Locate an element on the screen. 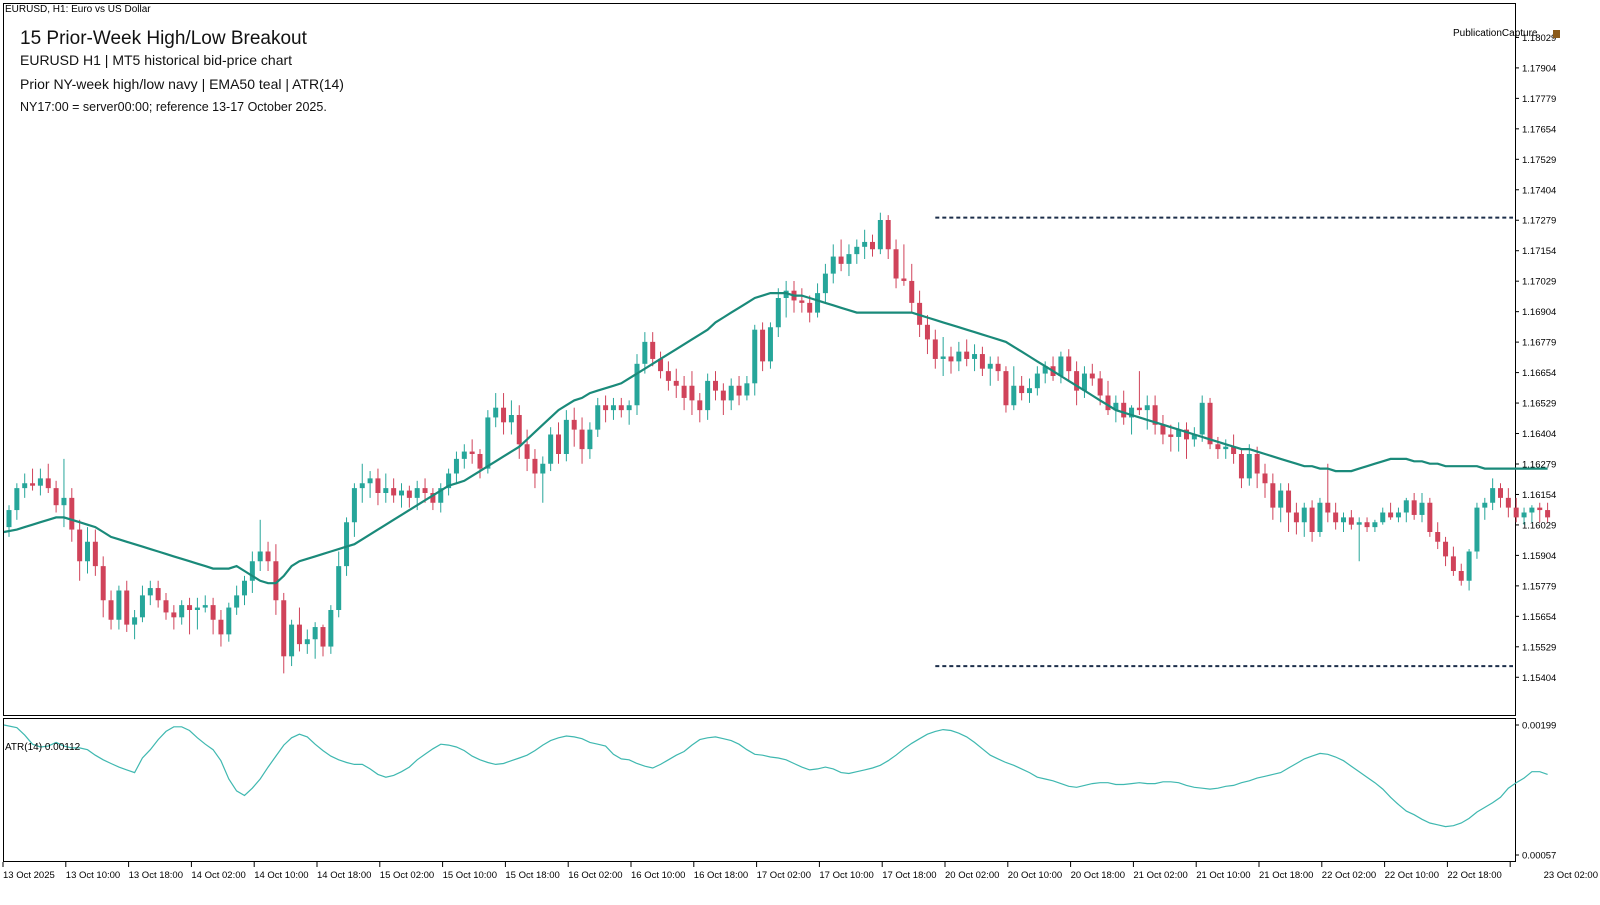 The image size is (1600, 905). price-tick-label: 1.17529 is located at coordinates (1539, 160).